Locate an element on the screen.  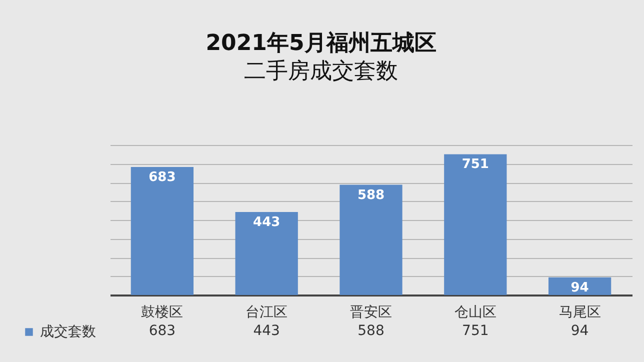
data-label: 751 is located at coordinates (475, 331).